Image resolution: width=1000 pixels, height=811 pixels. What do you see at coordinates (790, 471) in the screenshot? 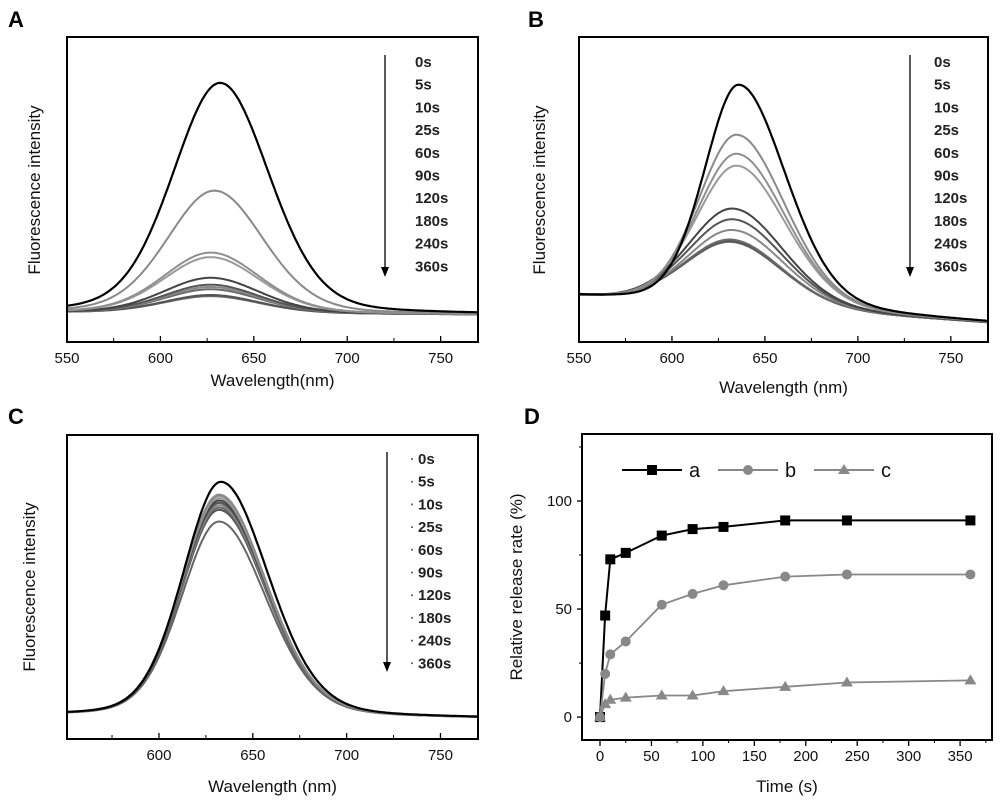
I see `legend-label-b: b` at bounding box center [790, 471].